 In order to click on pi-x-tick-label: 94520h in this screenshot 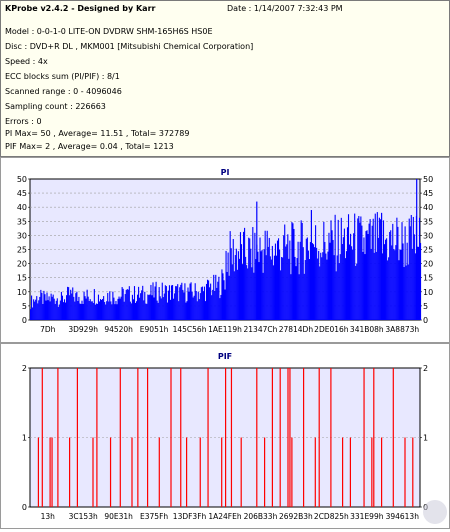, I will do `click(118, 329)`.